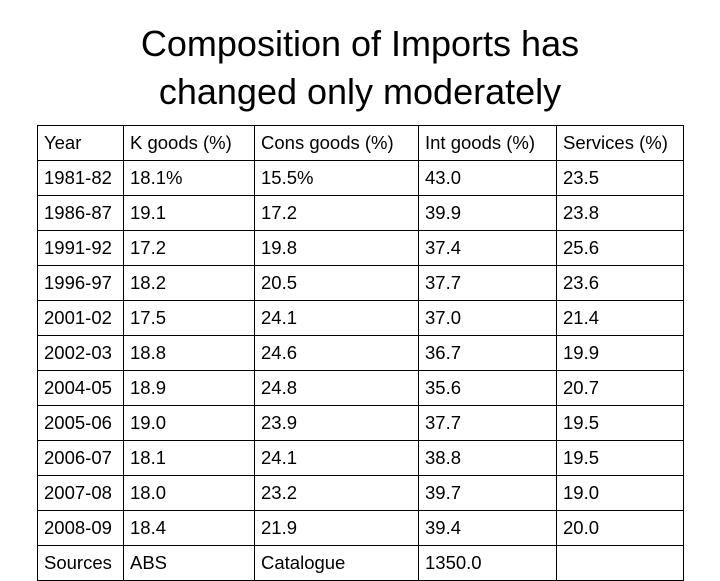  What do you see at coordinates (80, 493) in the screenshot?
I see `cell-year: 2007-08` at bounding box center [80, 493].